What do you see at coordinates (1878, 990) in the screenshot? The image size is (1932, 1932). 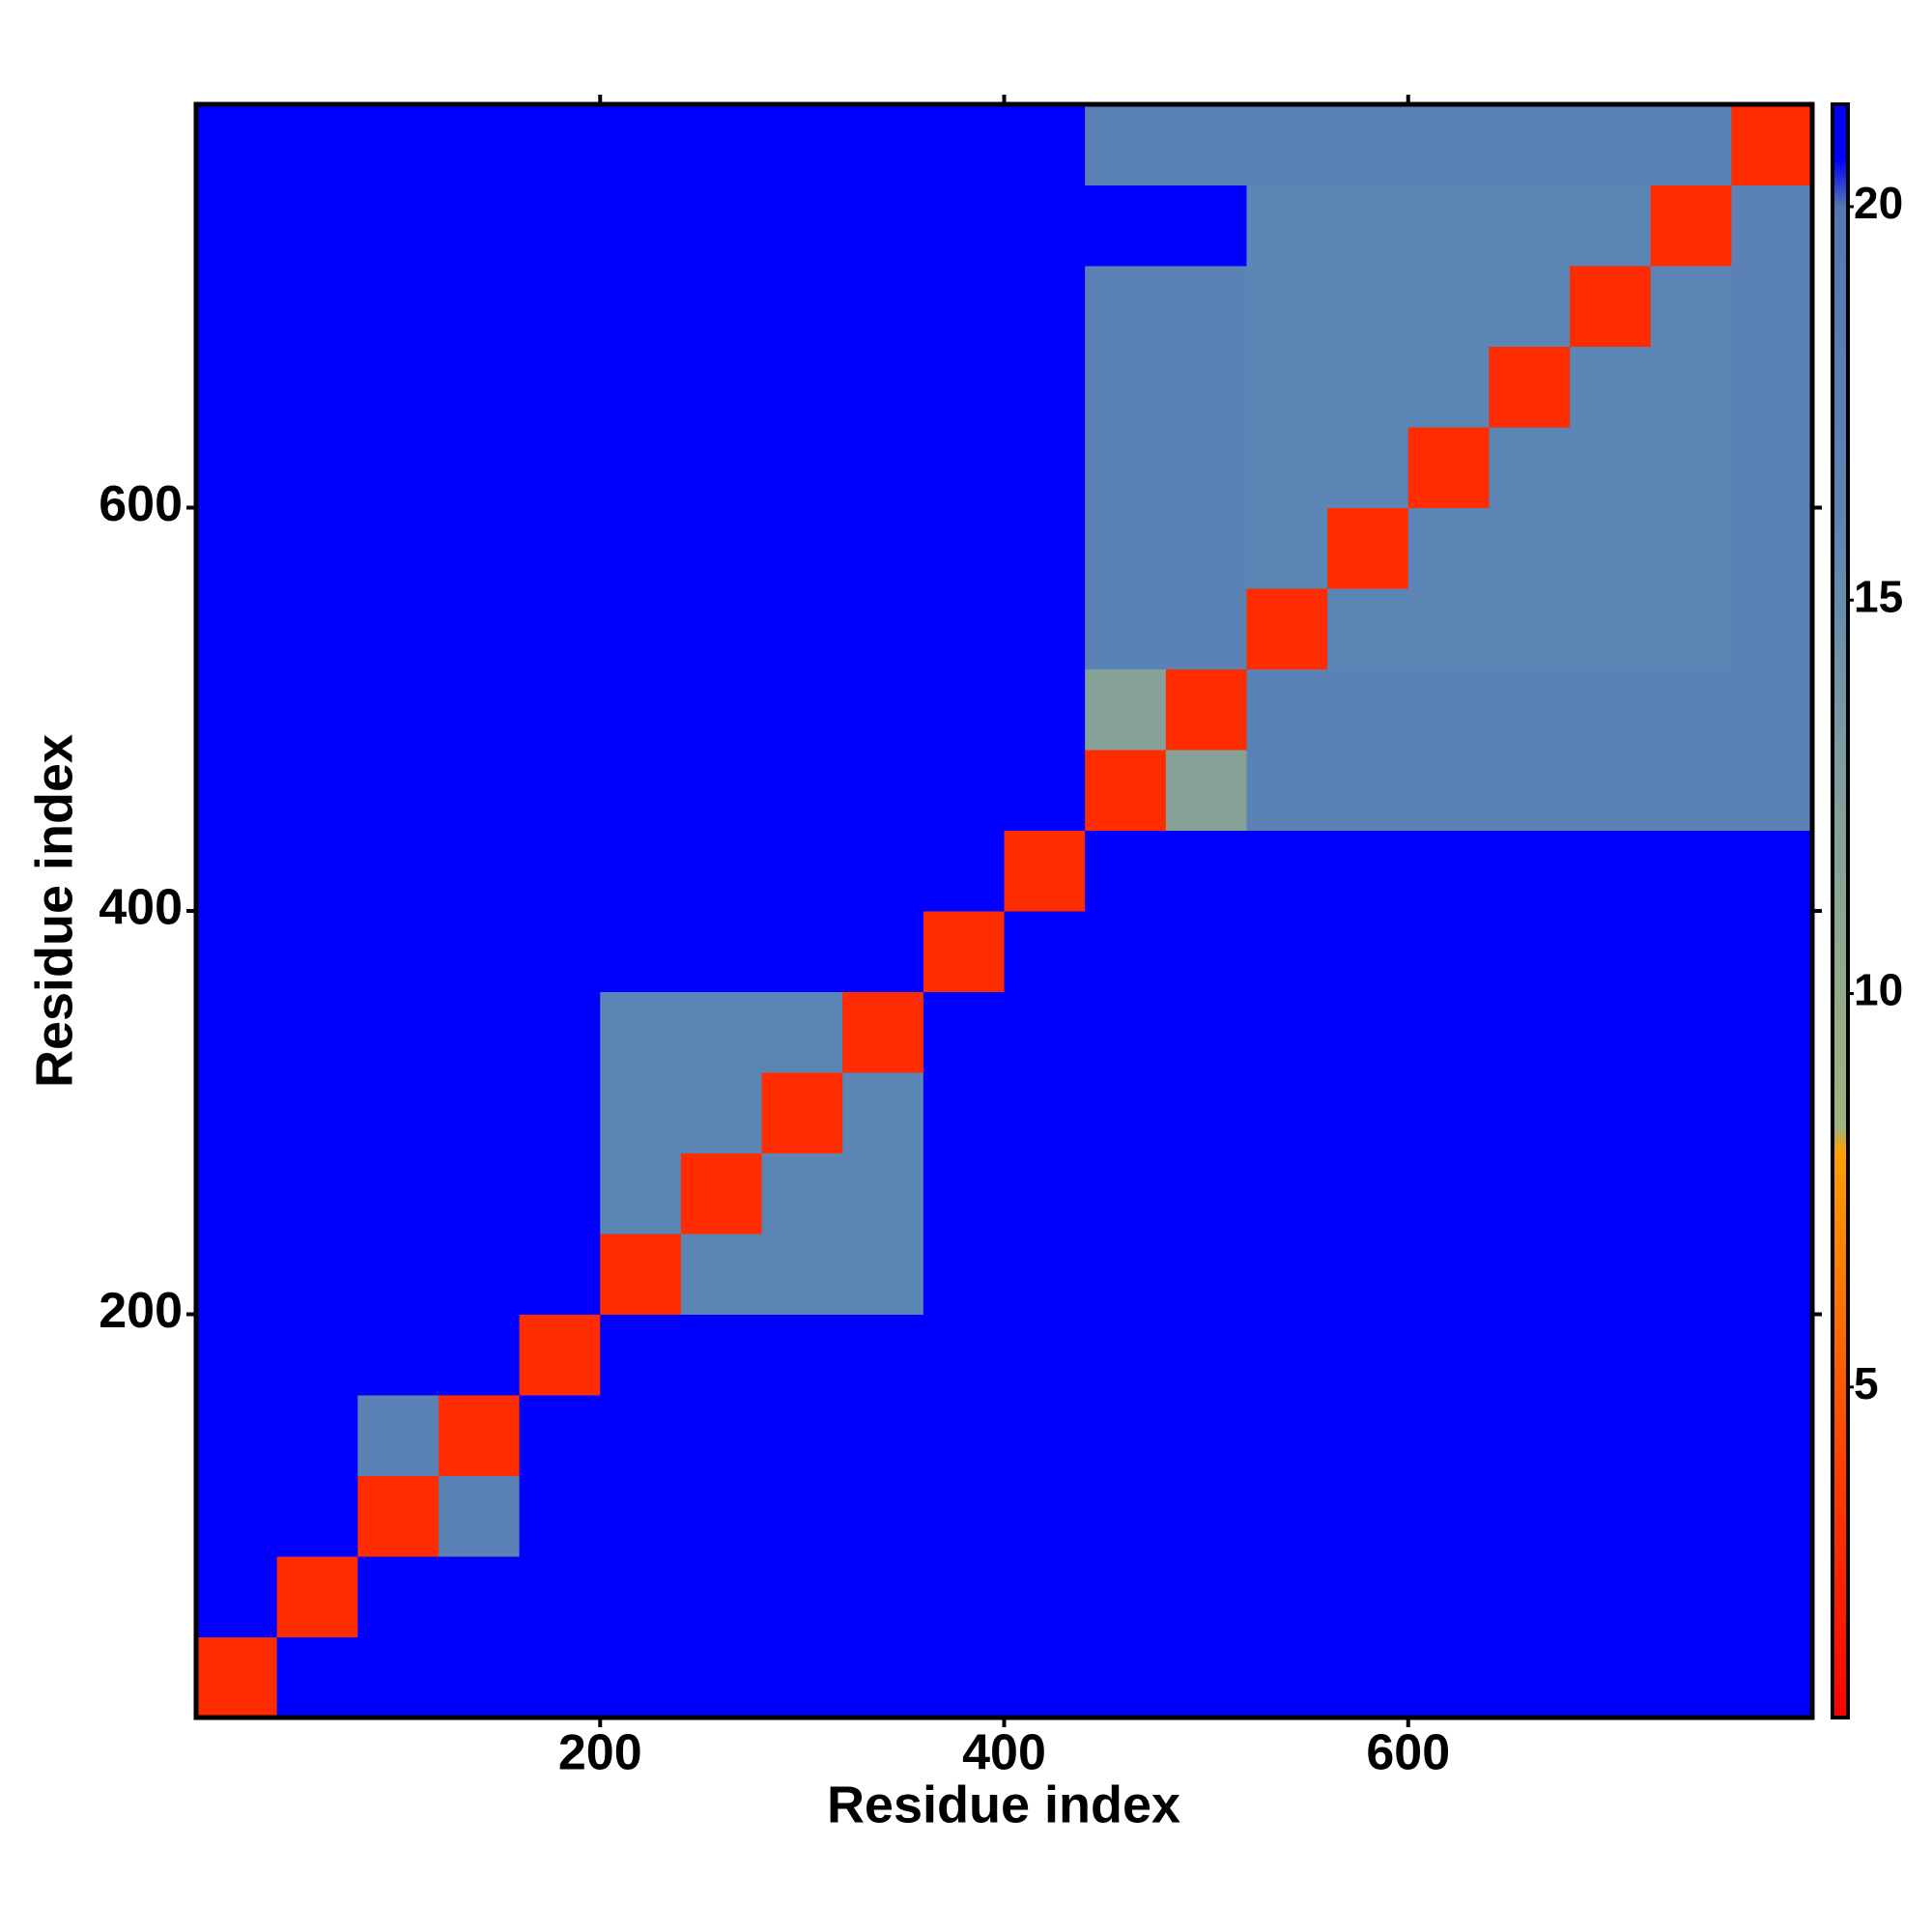 I see `colorbar-tick-label: 10` at bounding box center [1878, 990].